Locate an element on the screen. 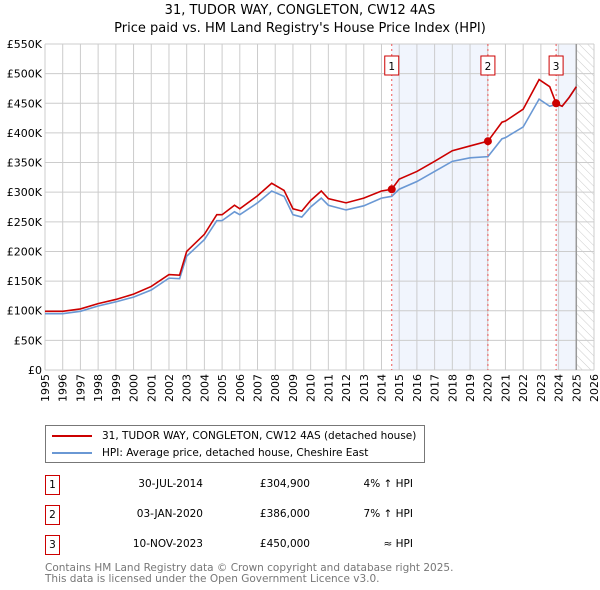 The image size is (600, 590). sale-row: 2 03-JAN-2020 £386,000 7% ↑ HPI is located at coordinates (255, 515).